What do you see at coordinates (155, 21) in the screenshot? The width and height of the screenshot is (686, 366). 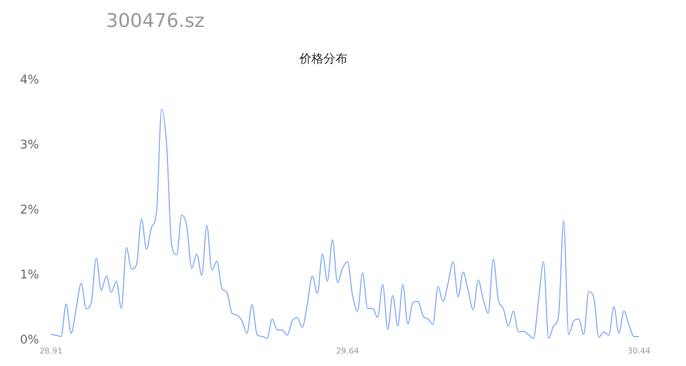 I see `chart-subtitle: 300476.sz` at bounding box center [155, 21].